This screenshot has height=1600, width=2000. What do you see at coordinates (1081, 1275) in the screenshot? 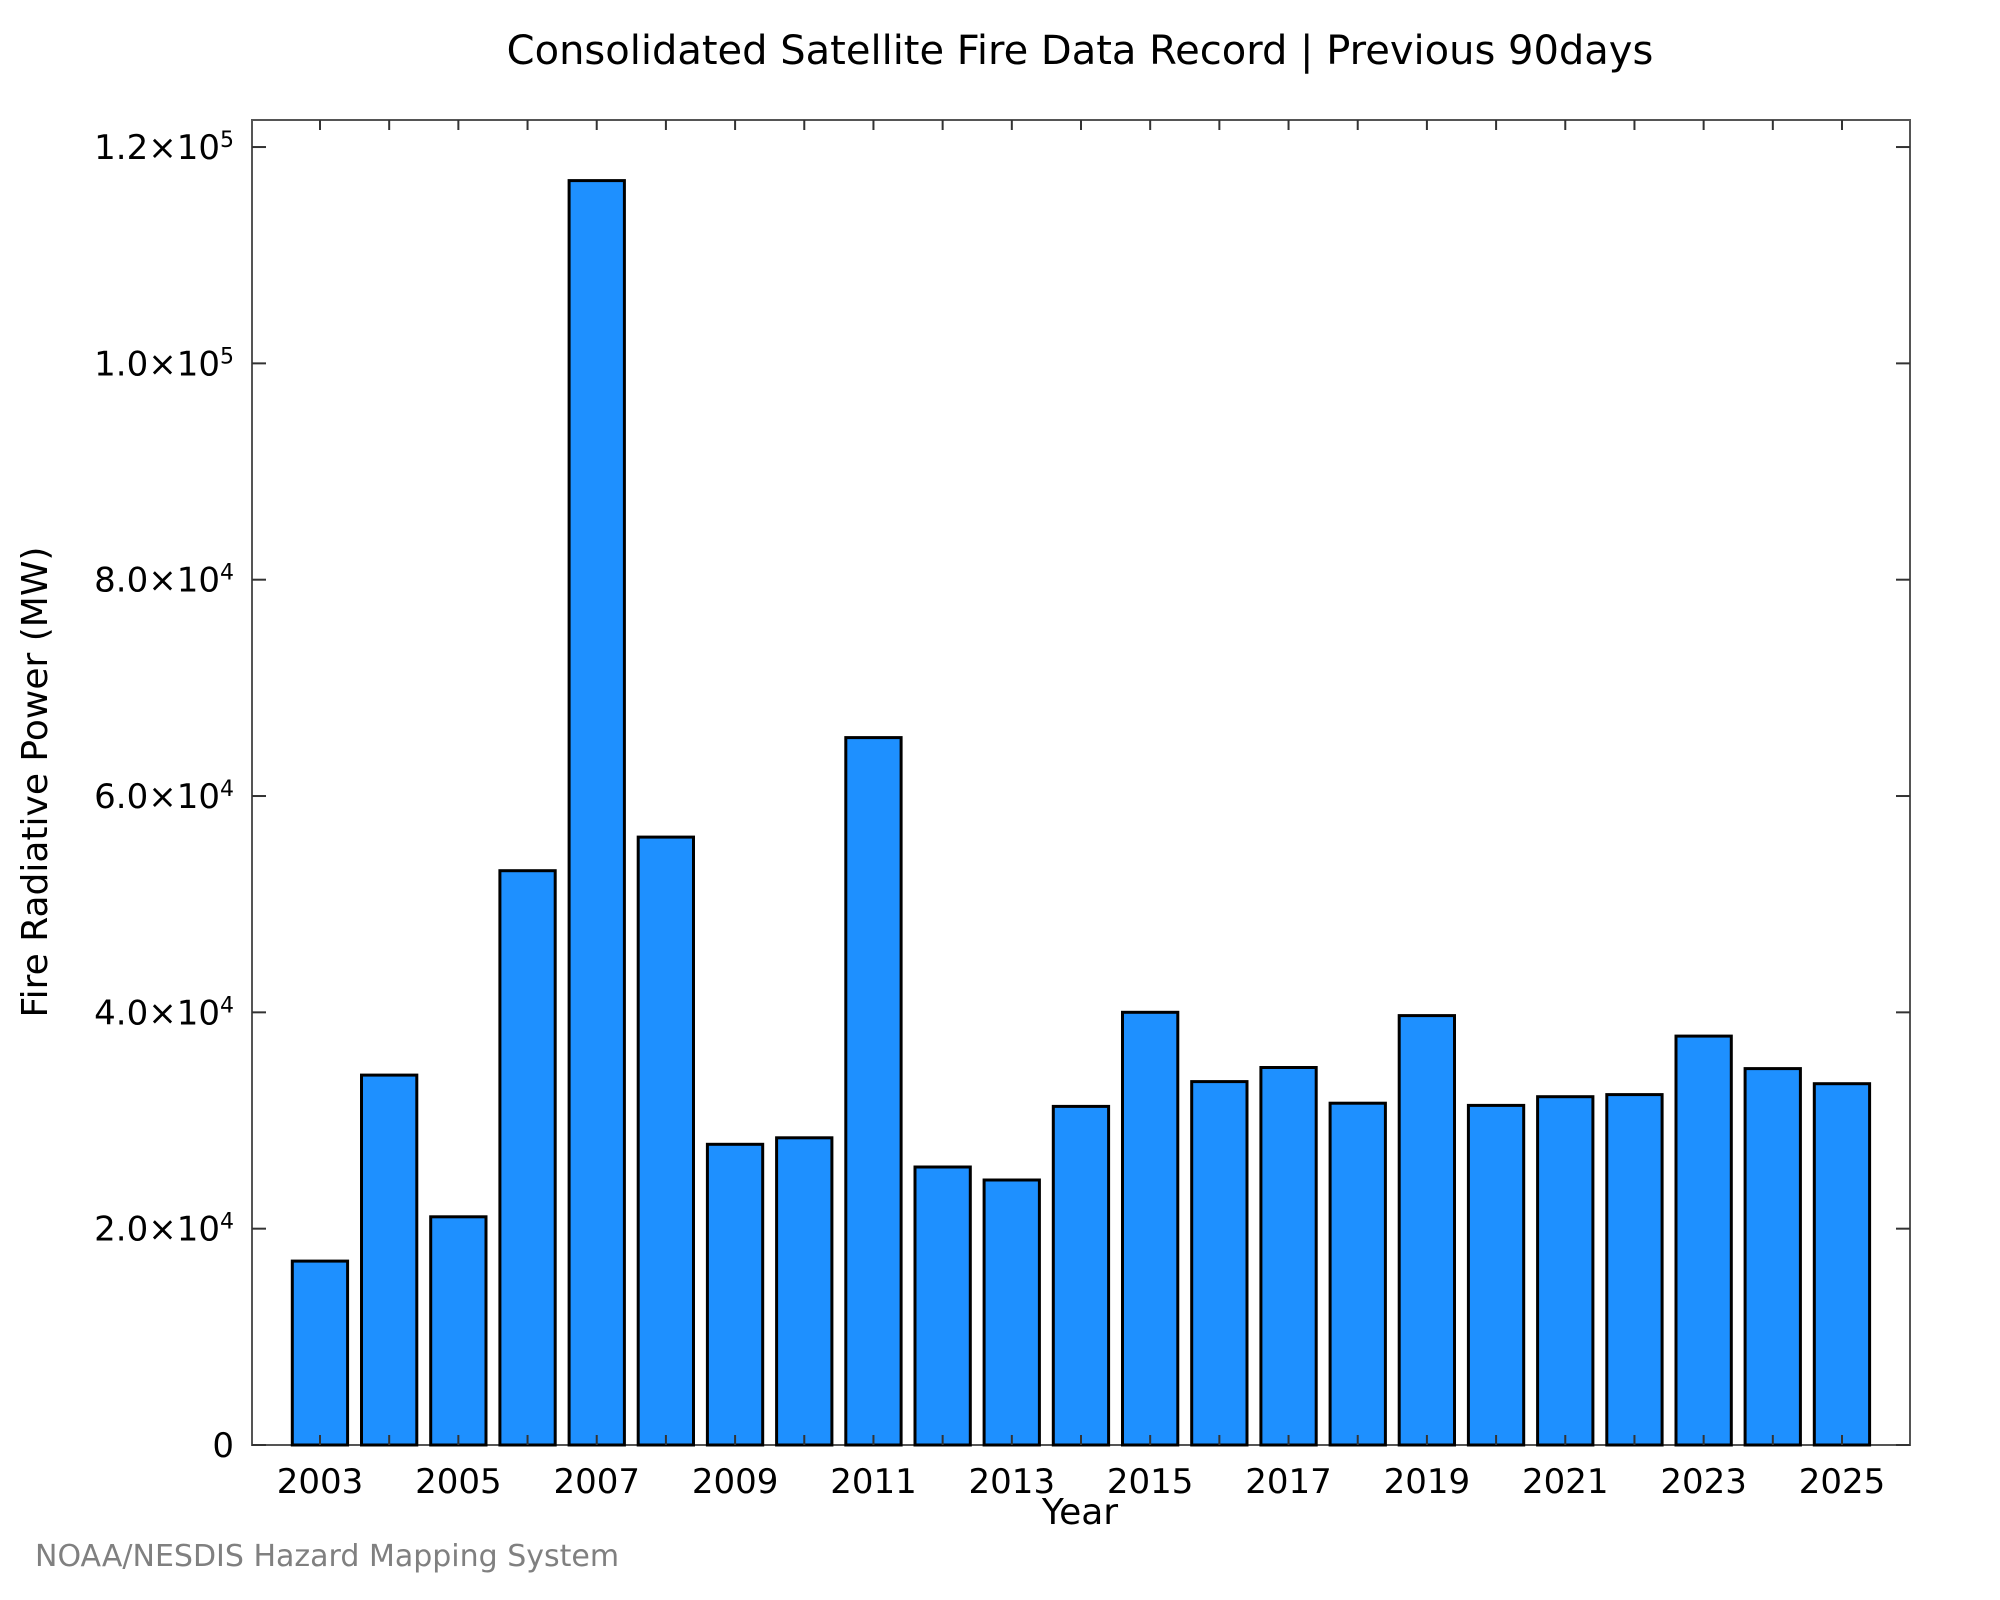
I see `bar-2014` at bounding box center [1081, 1275].